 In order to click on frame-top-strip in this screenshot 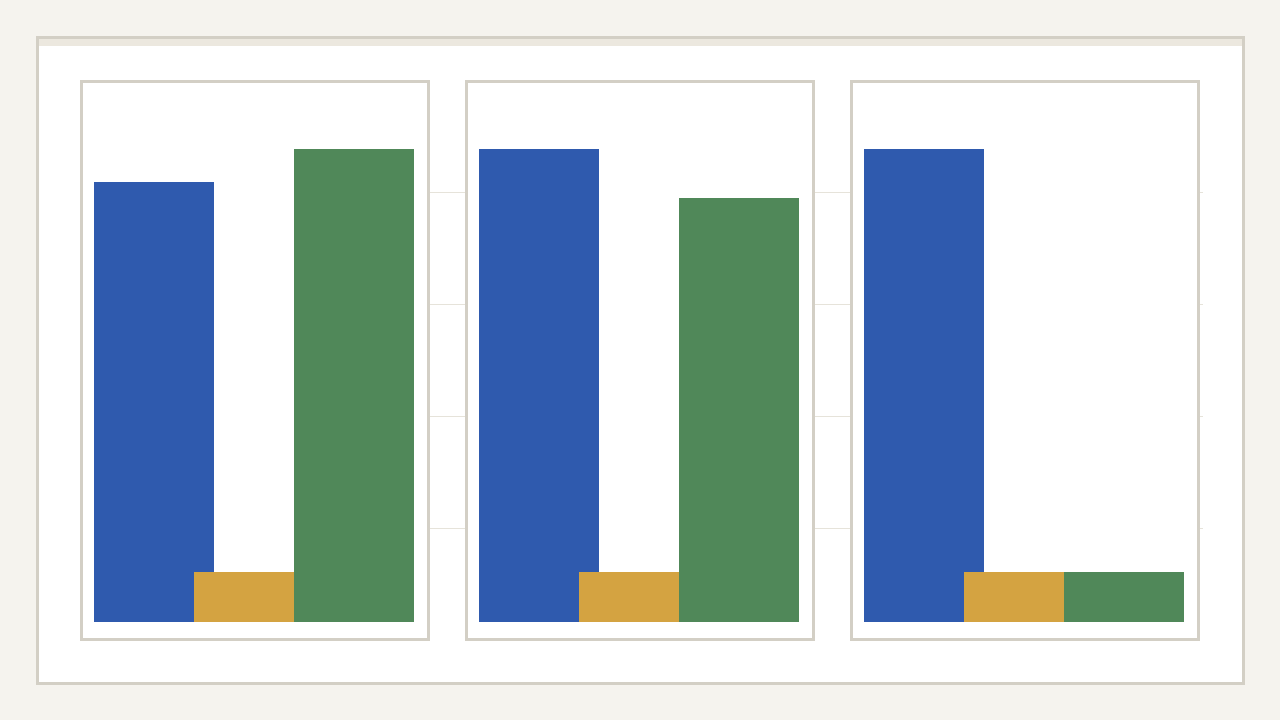, I will do `click(640, 42)`.